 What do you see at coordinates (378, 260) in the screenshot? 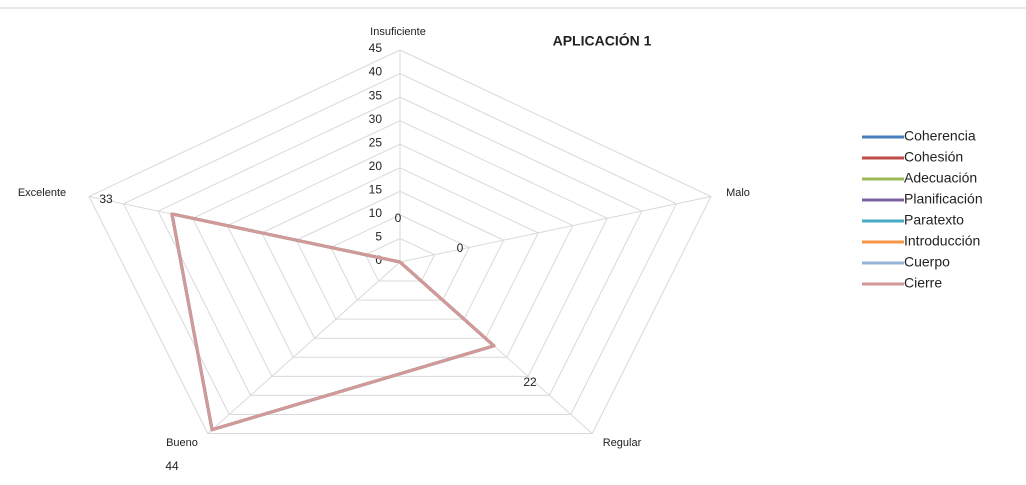
I see `r-tick-label: 0` at bounding box center [378, 260].